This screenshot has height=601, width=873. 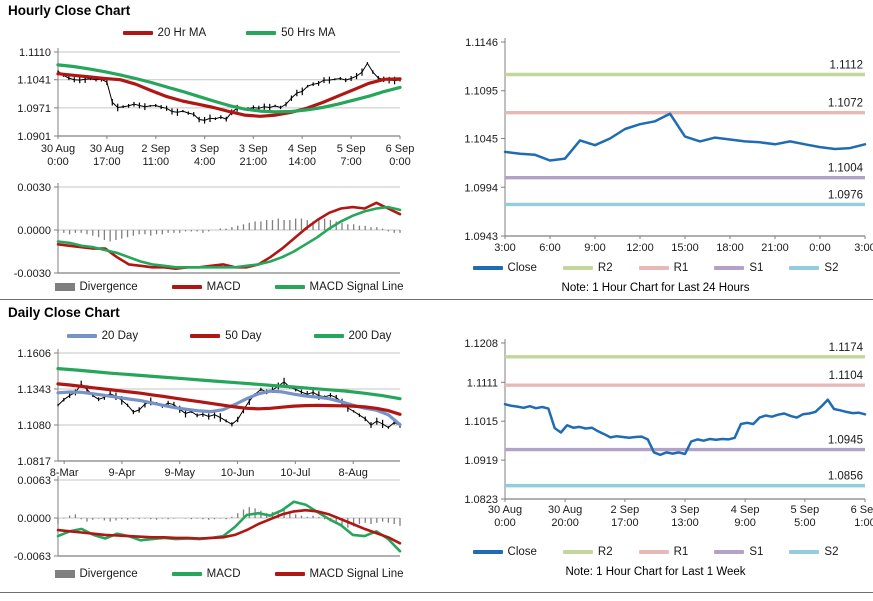 I want to click on legend-label: MACD Signal Line, so click(x=356, y=574).